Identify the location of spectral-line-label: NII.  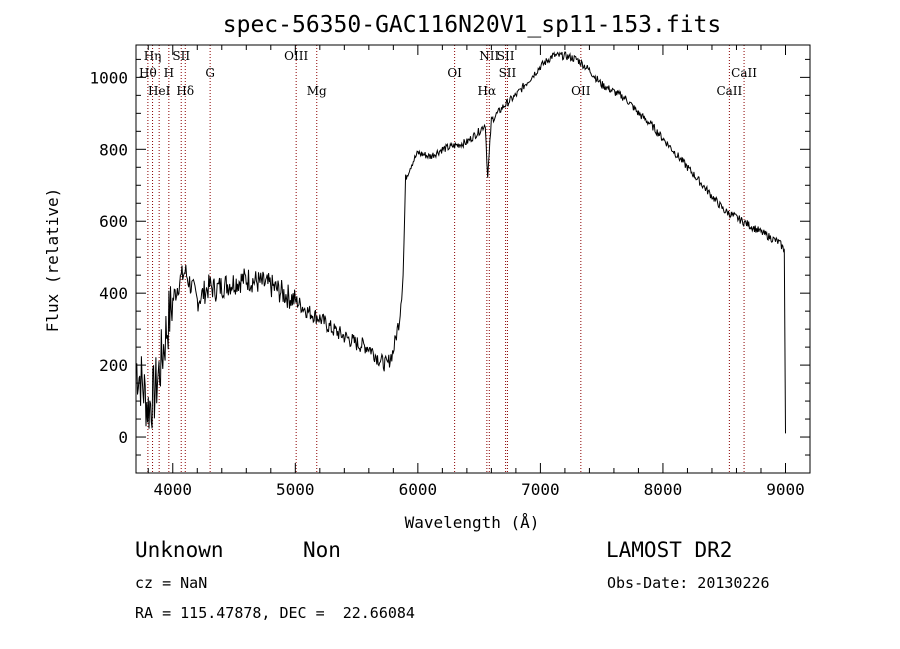
(489, 56).